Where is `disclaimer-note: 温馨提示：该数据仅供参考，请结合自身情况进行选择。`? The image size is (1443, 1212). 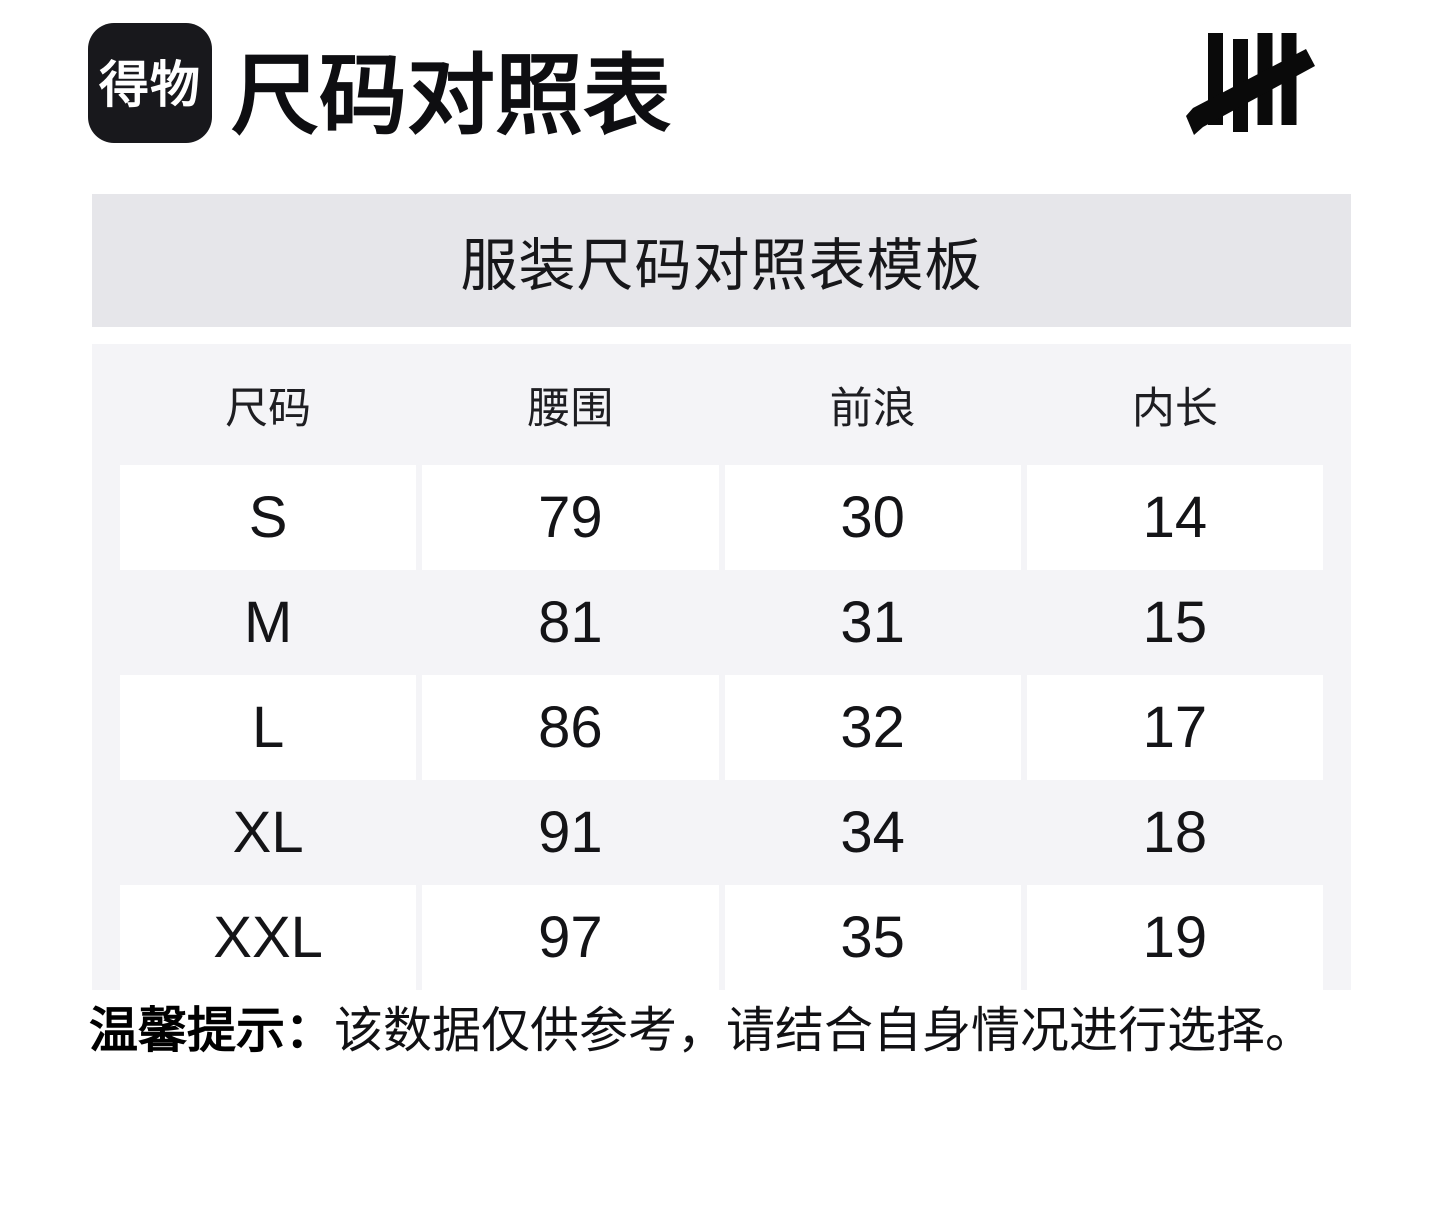 disclaimer-note: 温馨提示：该数据仅供参考，请结合自身情况进行选择。 is located at coordinates (701, 1031).